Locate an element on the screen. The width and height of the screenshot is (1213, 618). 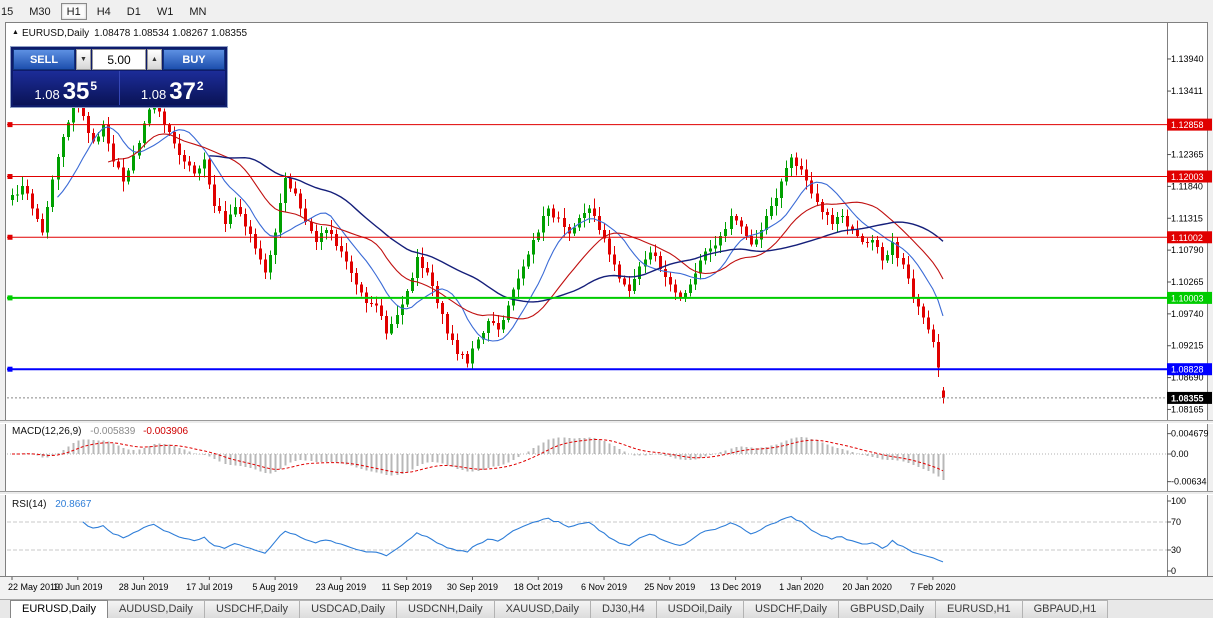
svg-text: 30 Sep 2019 is located at coordinates (472, 587).